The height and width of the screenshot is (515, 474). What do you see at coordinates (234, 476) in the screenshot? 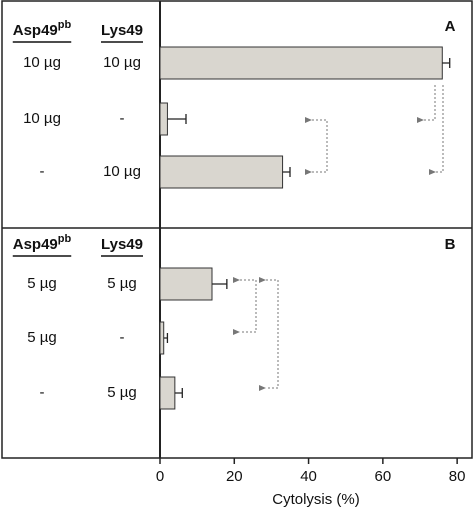
I see `x-tick-label: 20` at bounding box center [234, 476].